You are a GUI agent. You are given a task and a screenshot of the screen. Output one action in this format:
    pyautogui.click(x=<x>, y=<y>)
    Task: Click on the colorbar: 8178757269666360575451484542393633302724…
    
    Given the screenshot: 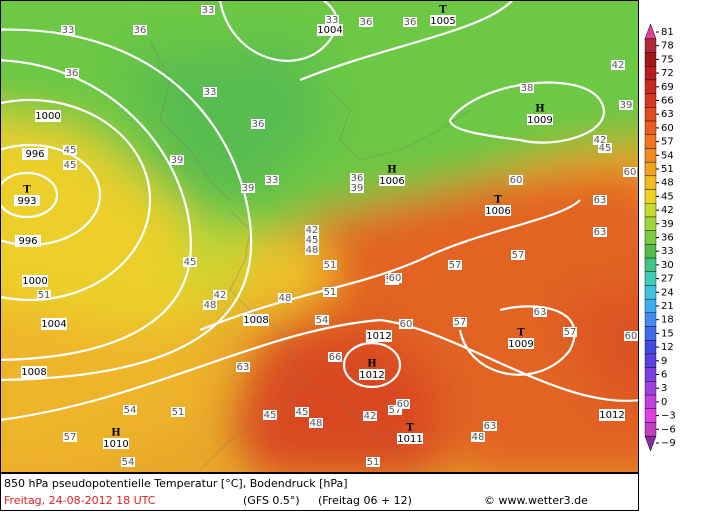 What is the action you would take?
    pyautogui.click(x=660, y=237)
    